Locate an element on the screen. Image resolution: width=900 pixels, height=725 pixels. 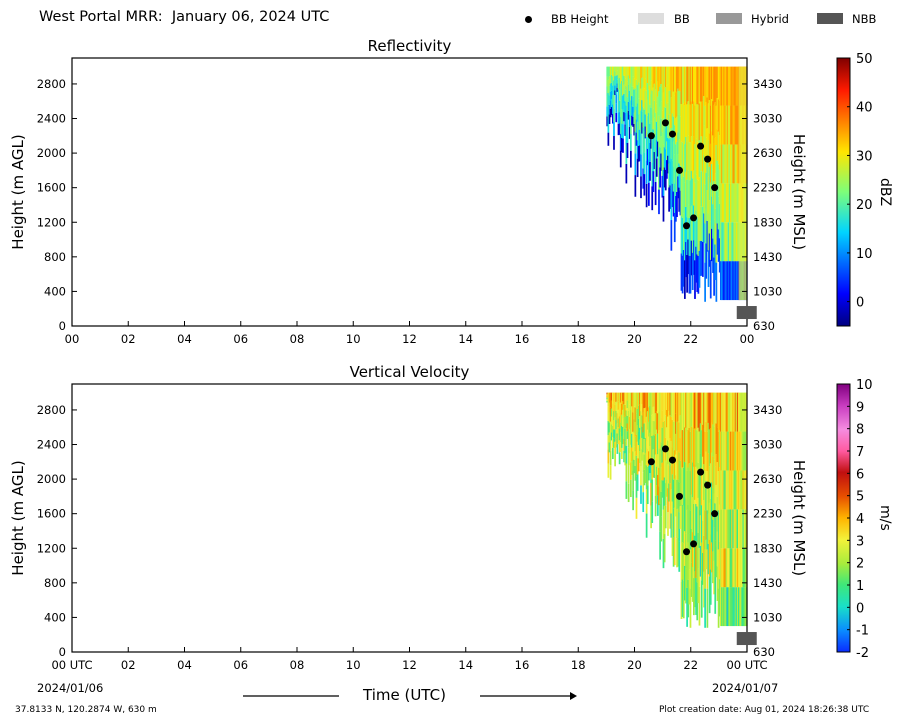
x-tick-label: 22 is located at coordinates (690, 665).